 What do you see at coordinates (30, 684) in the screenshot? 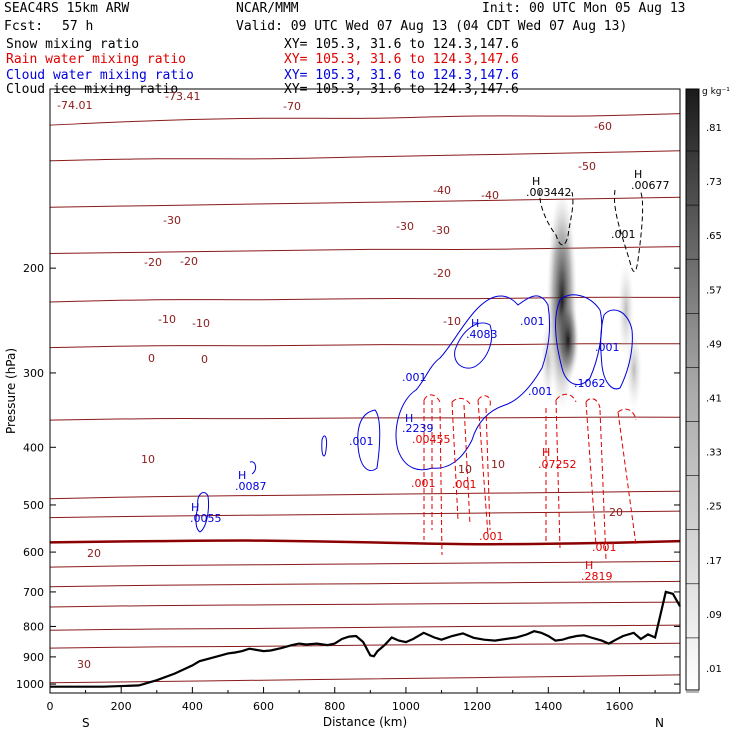
I see `y-tick-label: 1000` at bounding box center [30, 684].